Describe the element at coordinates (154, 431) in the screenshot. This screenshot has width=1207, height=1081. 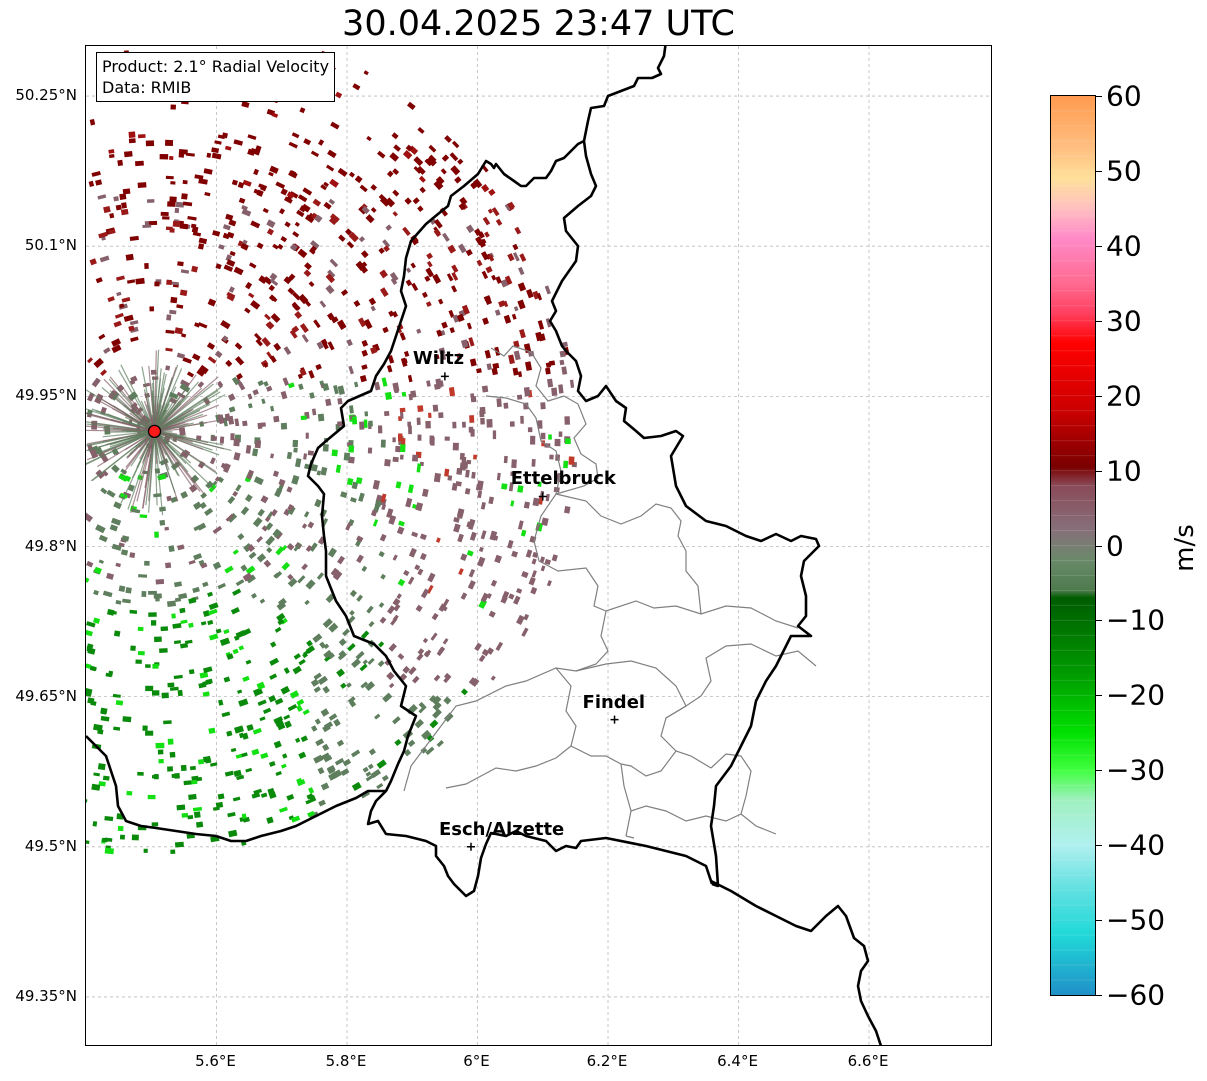
I see `radar-site-marker` at that location.